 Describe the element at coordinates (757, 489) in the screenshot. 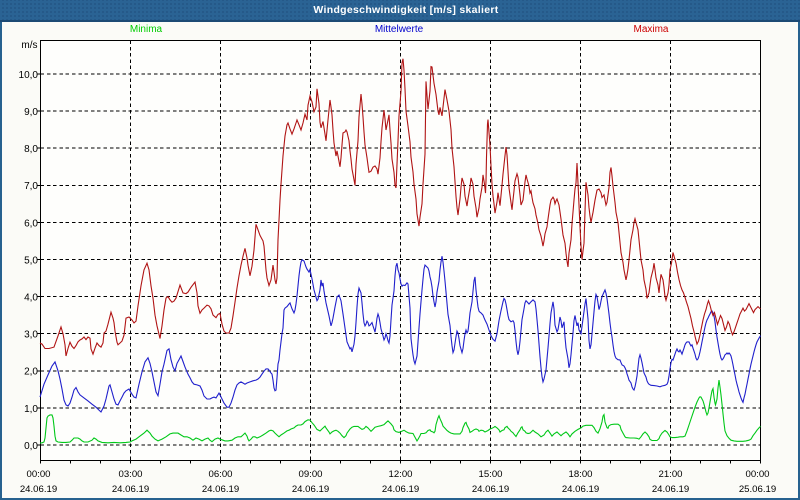

I see `svg-text: 25.06.19` at that location.